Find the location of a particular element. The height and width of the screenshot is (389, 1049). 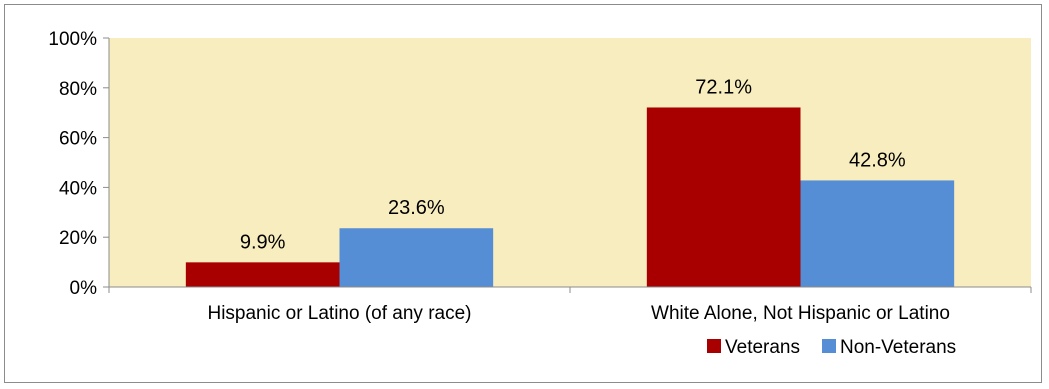

y-tick-label: 100% is located at coordinates (72, 39).